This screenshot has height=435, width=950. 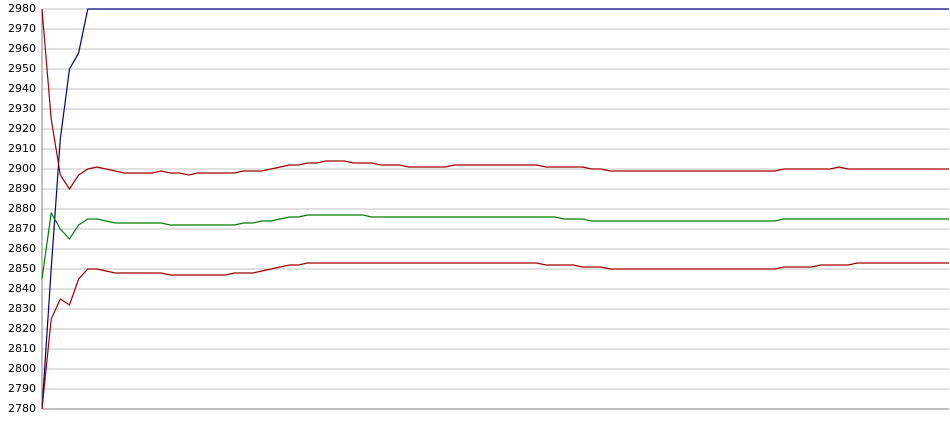 What do you see at coordinates (22, 288) in the screenshot?
I see `y-tick-label: 2840` at bounding box center [22, 288].